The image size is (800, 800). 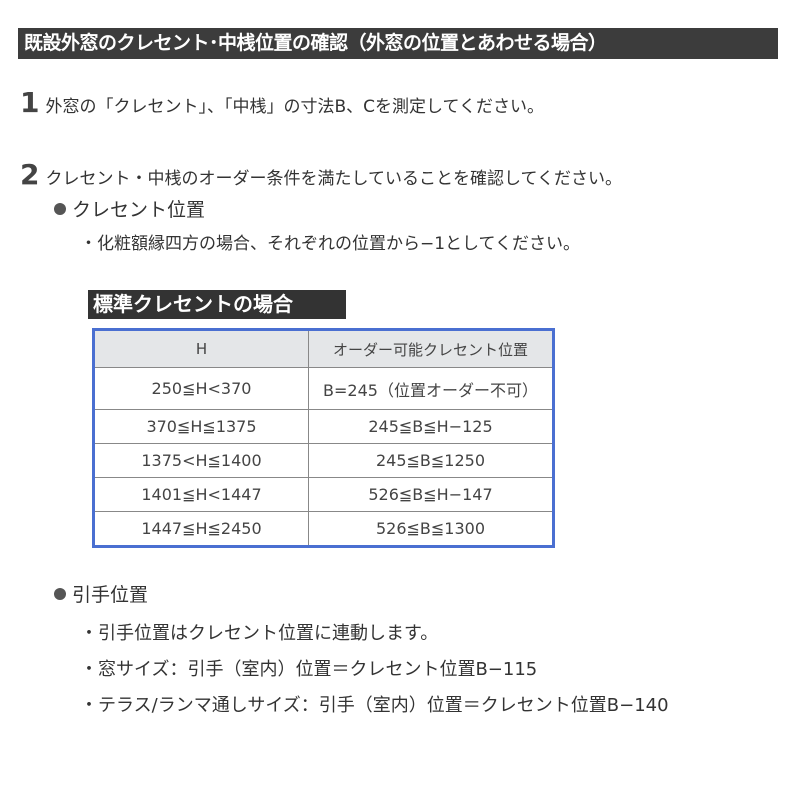 What do you see at coordinates (430, 427) in the screenshot?
I see `cell-position: 245≦B≦H−125` at bounding box center [430, 427].